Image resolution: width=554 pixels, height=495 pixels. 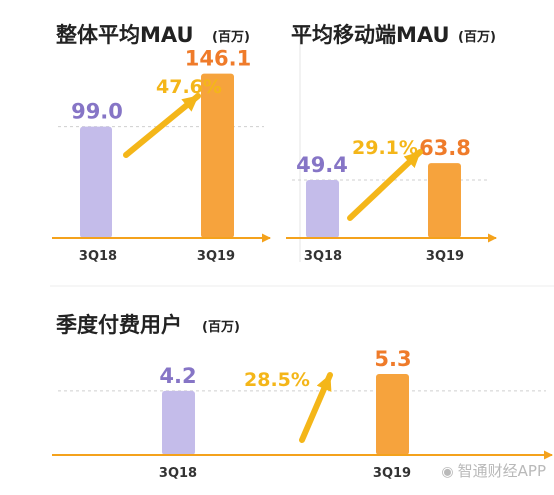 What do you see at coordinates (392, 359) in the screenshot?
I see `chart-3-value-label-3q19: 5.3` at bounding box center [392, 359].